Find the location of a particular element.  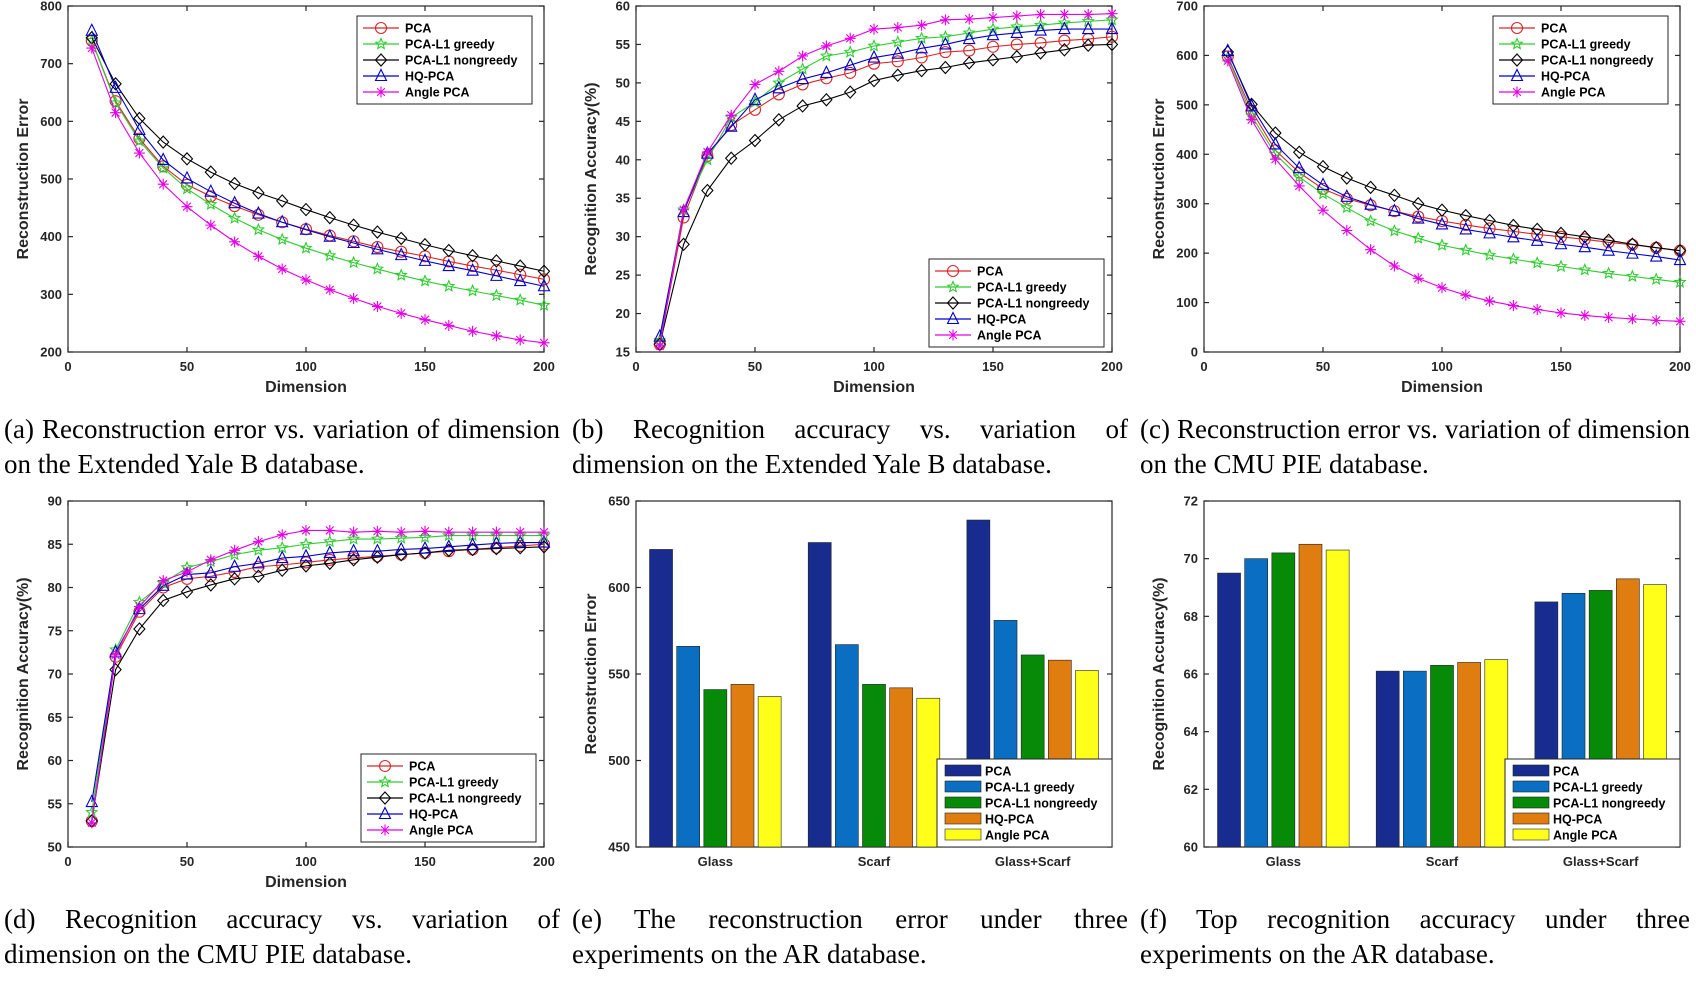

x-axis-label: Dimension is located at coordinates (306, 882).